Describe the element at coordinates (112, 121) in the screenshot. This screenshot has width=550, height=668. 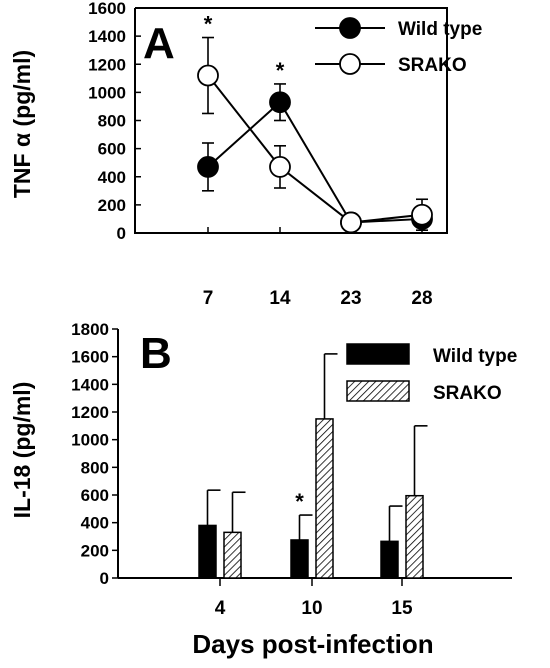
I see `panel-a-y-tick-label: 800` at that location.